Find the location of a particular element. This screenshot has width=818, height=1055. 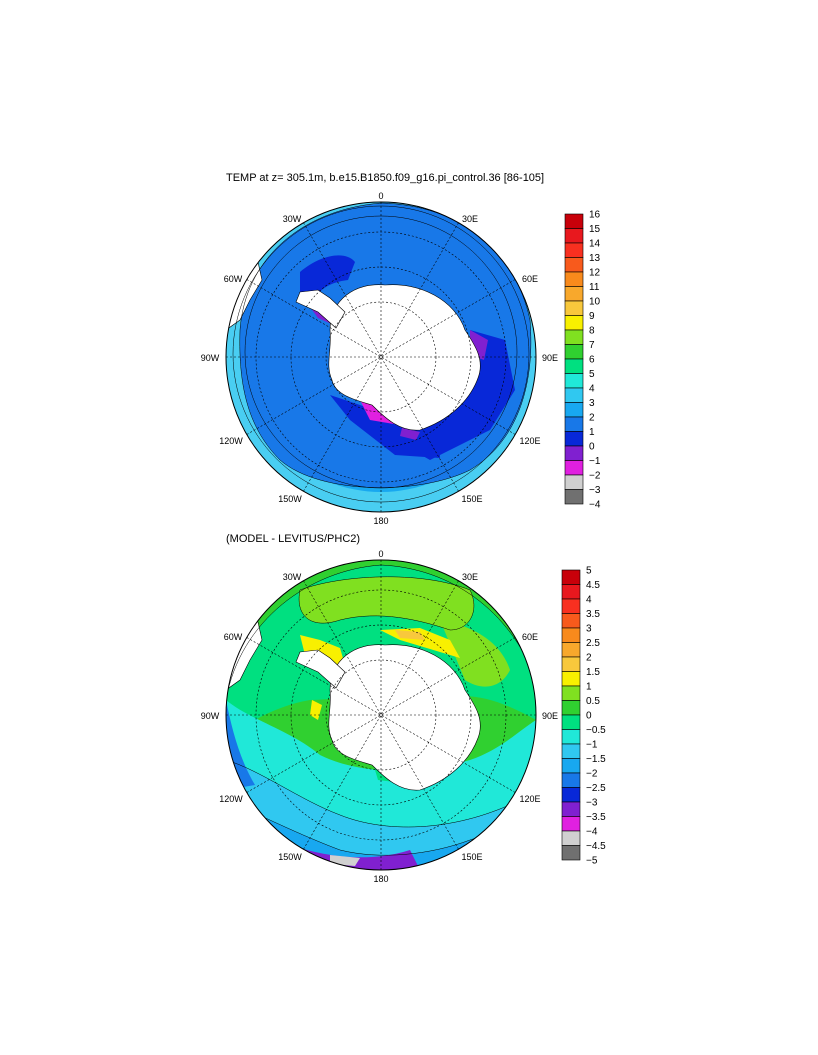

colorbar-label: −5 is located at coordinates (592, 861).